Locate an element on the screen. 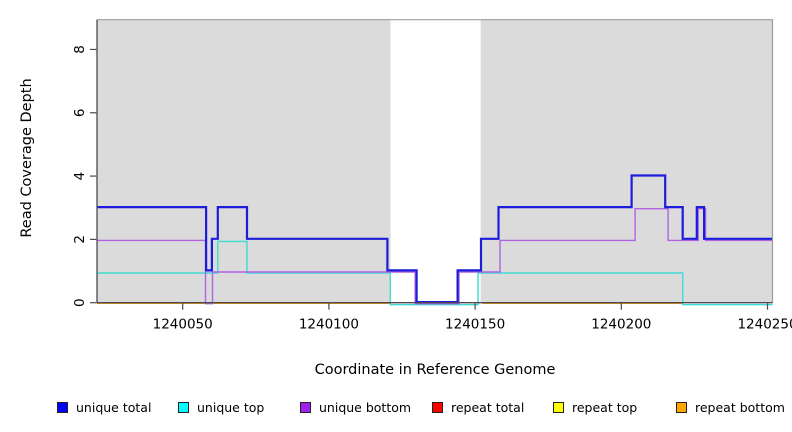 Image resolution: width=792 pixels, height=432 pixels. y-tick-label: 8 is located at coordinates (80, 49).